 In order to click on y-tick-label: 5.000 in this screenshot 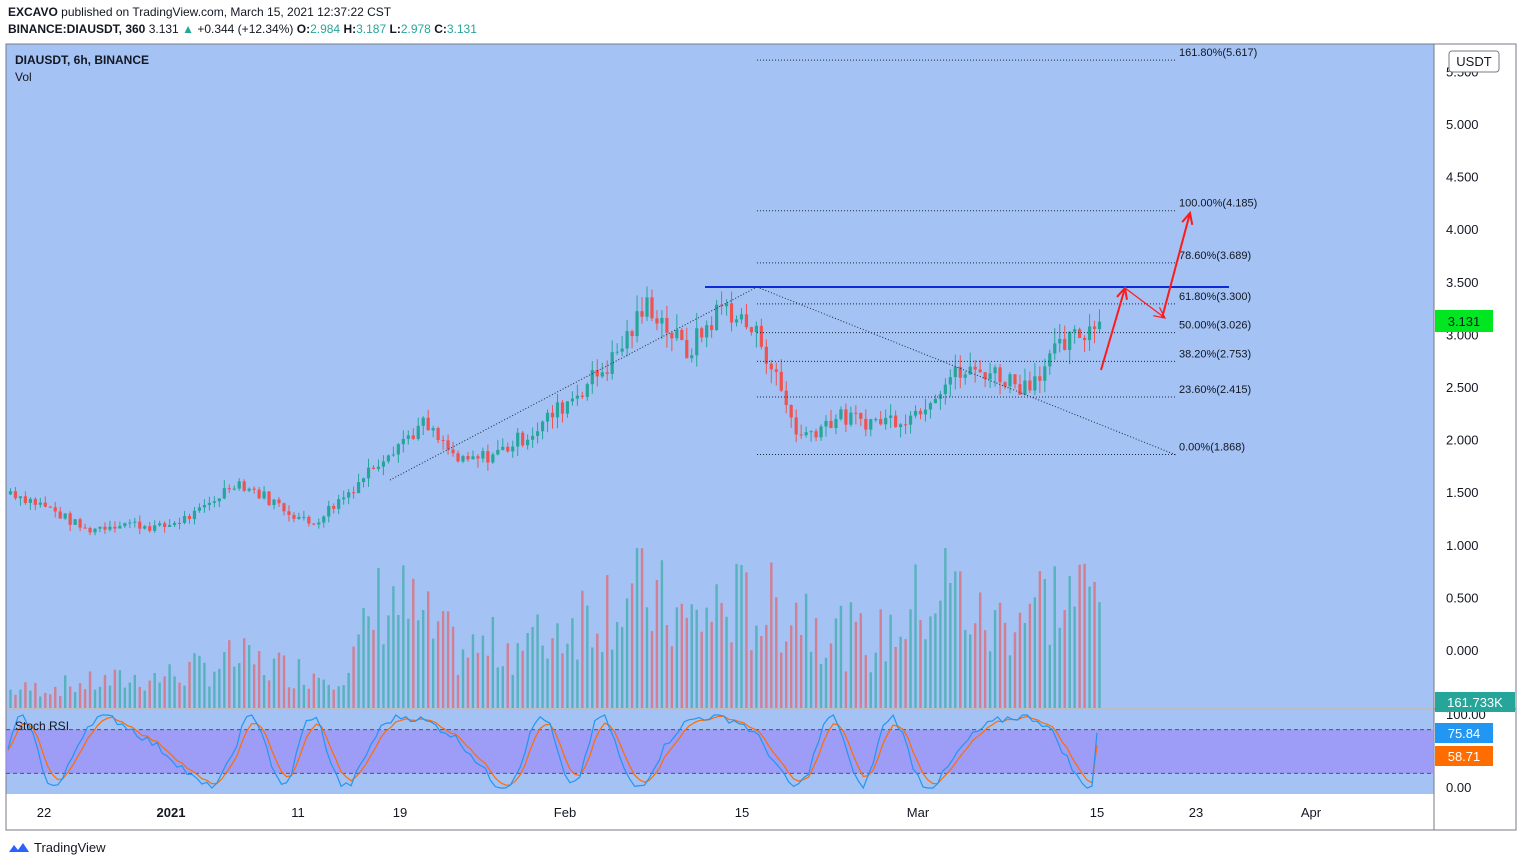, I will do `click(1462, 124)`.